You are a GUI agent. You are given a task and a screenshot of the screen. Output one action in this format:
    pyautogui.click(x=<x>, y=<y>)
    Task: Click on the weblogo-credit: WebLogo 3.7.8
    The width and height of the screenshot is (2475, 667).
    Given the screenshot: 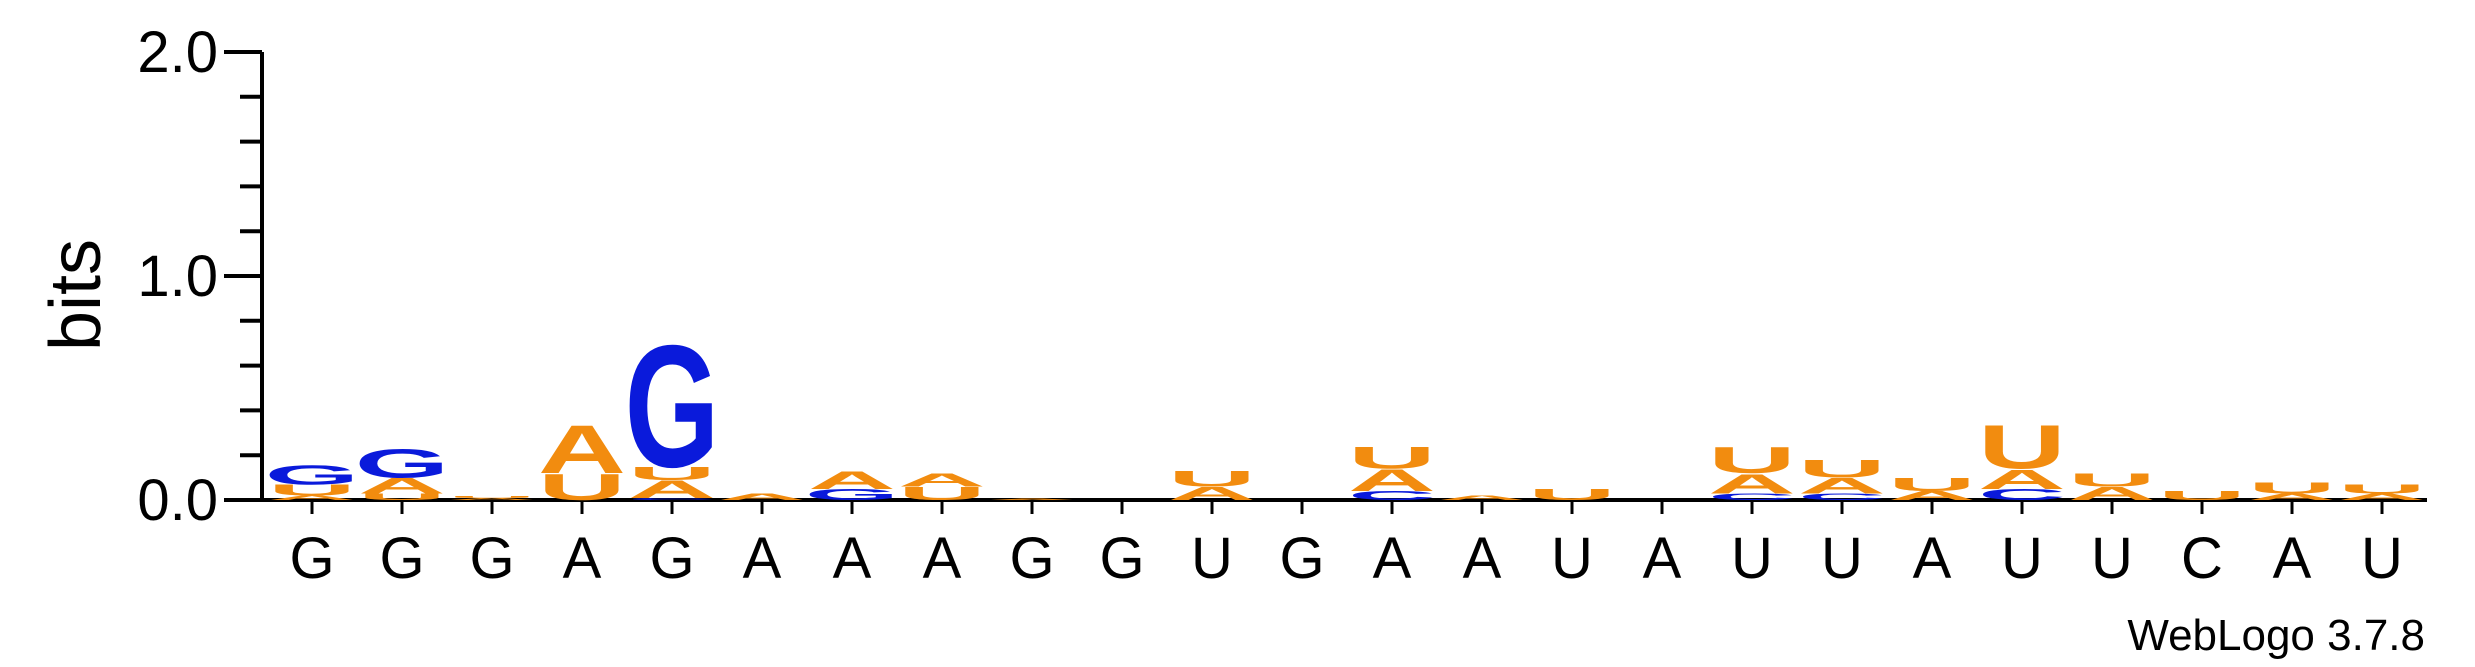 What is the action you would take?
    pyautogui.click(x=2276, y=635)
    